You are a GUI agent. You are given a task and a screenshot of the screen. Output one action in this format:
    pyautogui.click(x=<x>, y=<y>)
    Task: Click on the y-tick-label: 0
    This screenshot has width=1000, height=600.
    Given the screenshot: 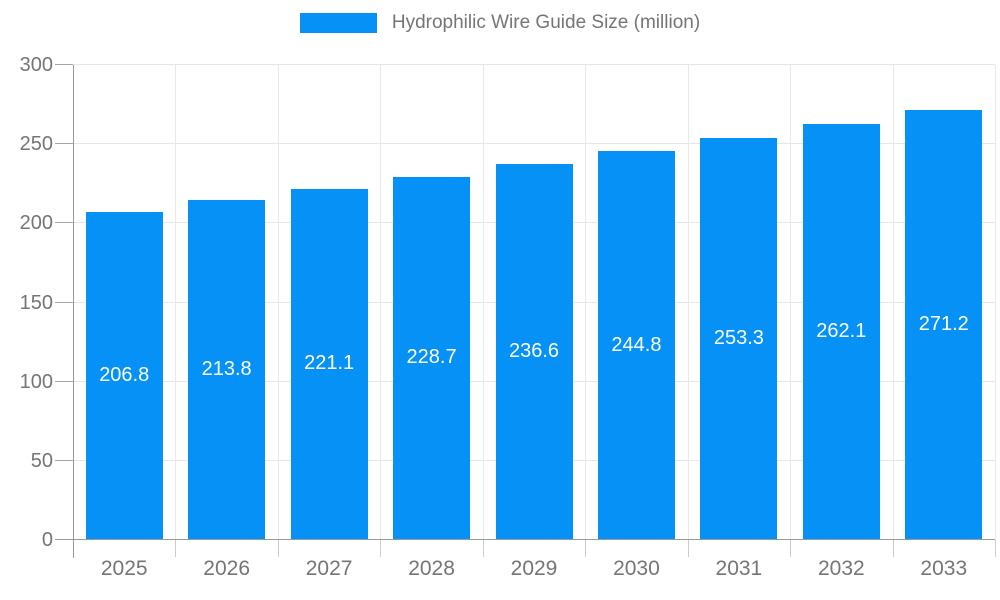 What is the action you would take?
    pyautogui.click(x=47, y=540)
    